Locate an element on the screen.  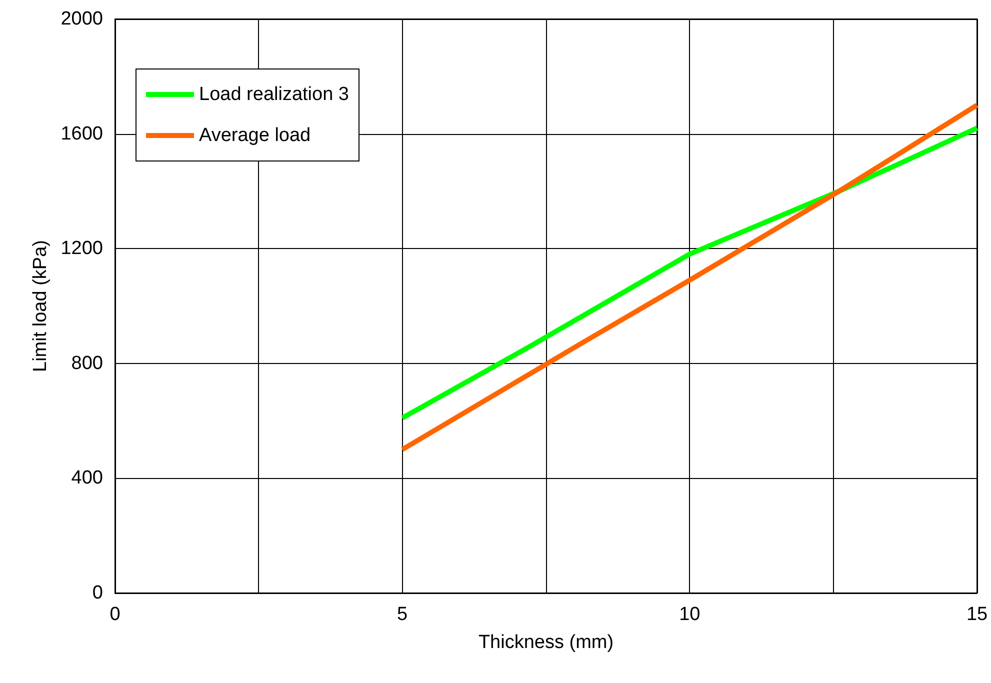
y-axis-title: Limit load (kPa) is located at coordinates (40, 306).